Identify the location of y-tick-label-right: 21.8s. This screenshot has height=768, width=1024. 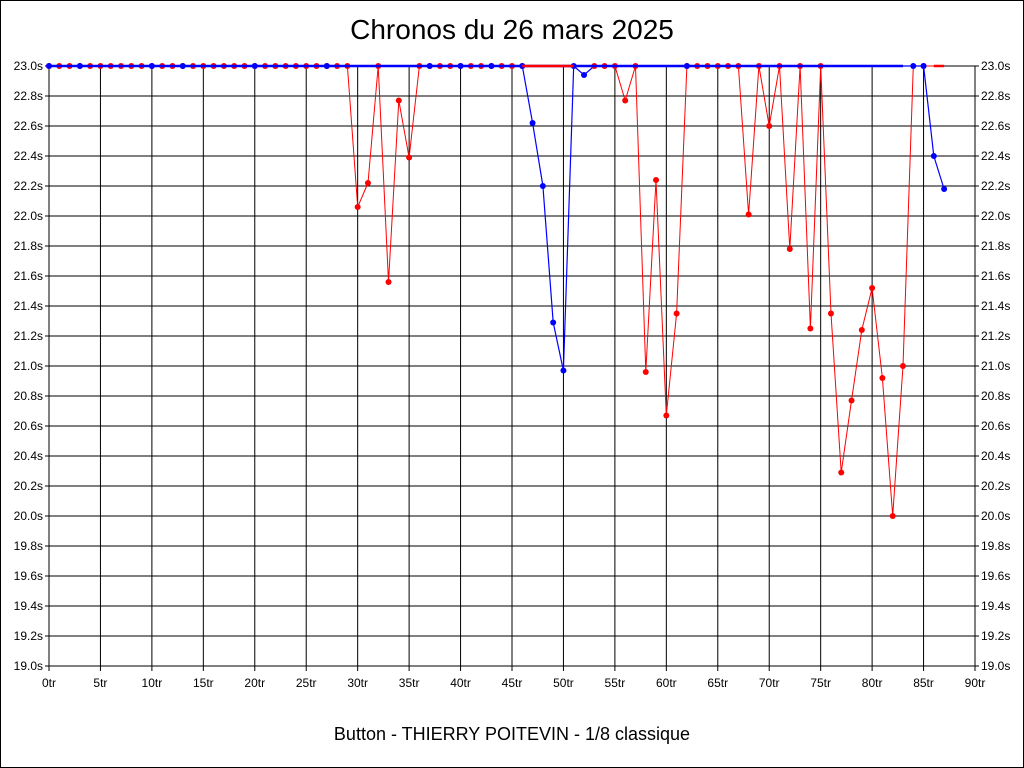
(995, 246).